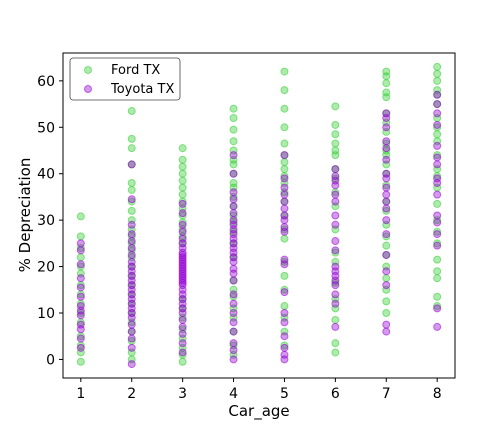 This screenshot has height=432, width=504. What do you see at coordinates (88, 70) in the screenshot?
I see `legend-marker-ford` at bounding box center [88, 70].